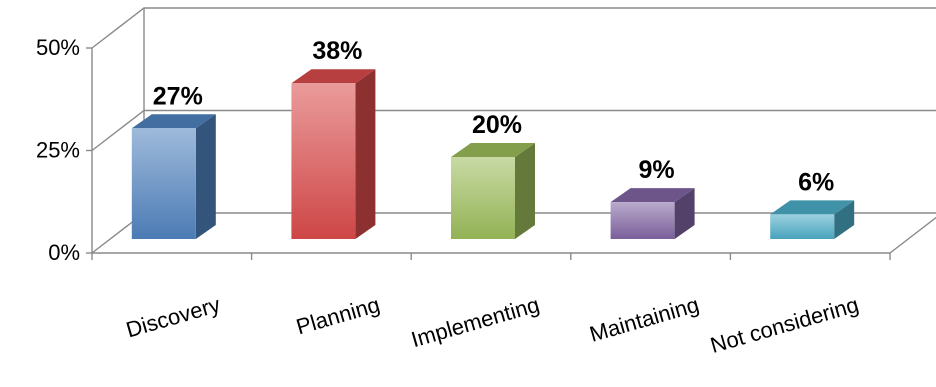 The image size is (936, 387). Describe the element at coordinates (785, 325) in the screenshot. I see `x-tick-label: Not considering` at that location.